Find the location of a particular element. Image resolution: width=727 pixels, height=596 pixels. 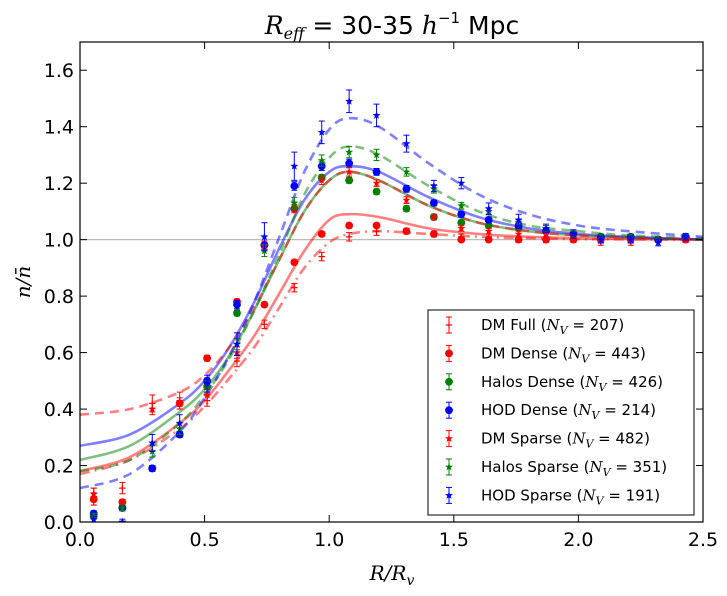

legend-box is located at coordinates (561, 412).